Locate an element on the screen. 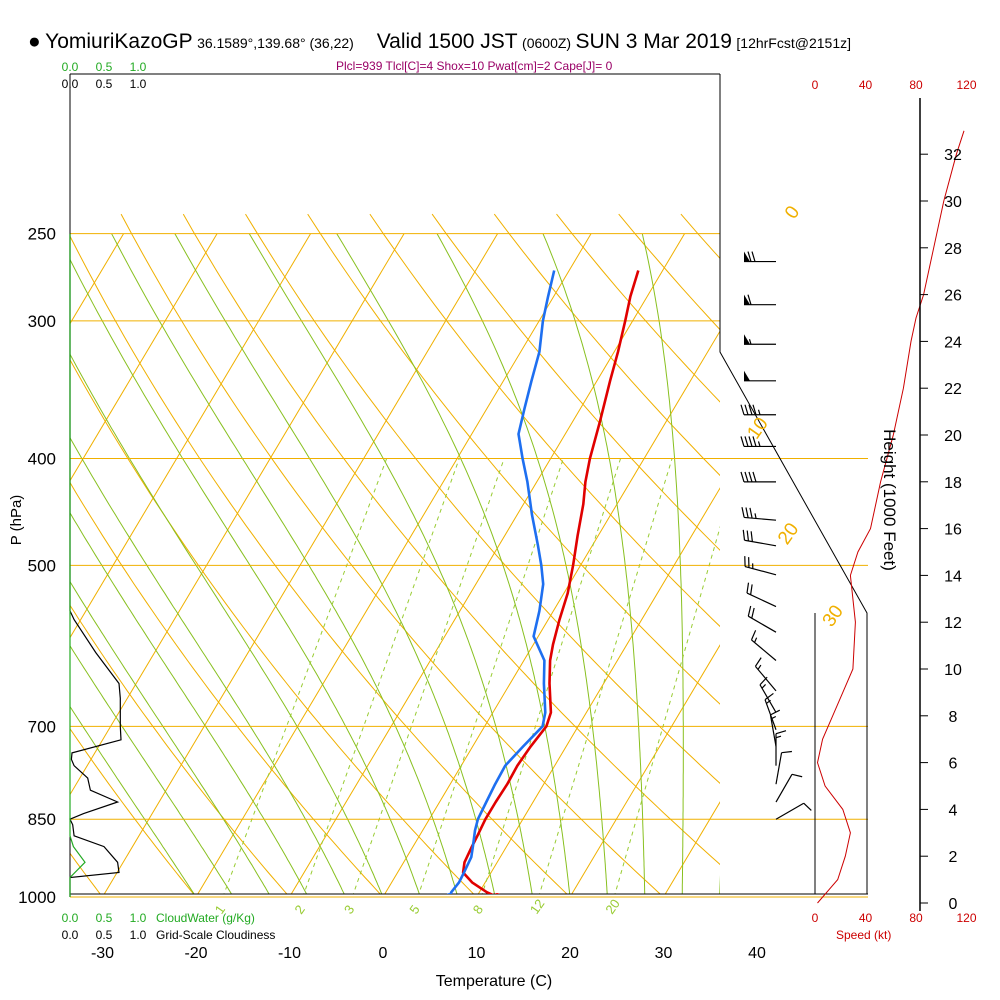 This screenshot has width=1000, height=1000. height-tick-label: 12 is located at coordinates (953, 623).